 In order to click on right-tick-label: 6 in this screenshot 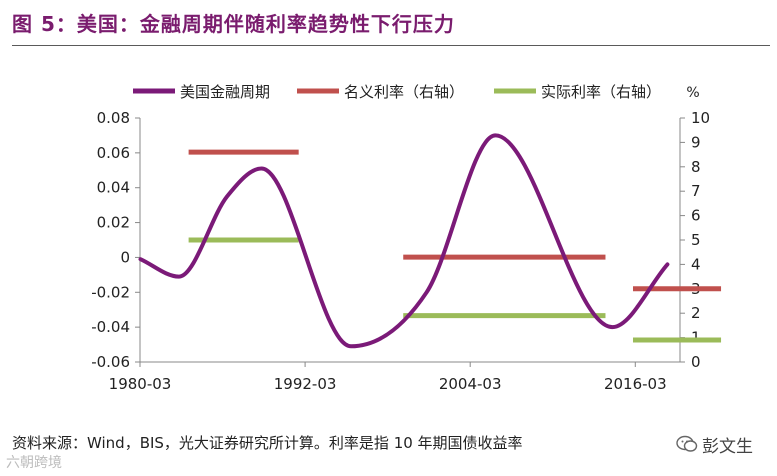, I will do `click(696, 216)`.